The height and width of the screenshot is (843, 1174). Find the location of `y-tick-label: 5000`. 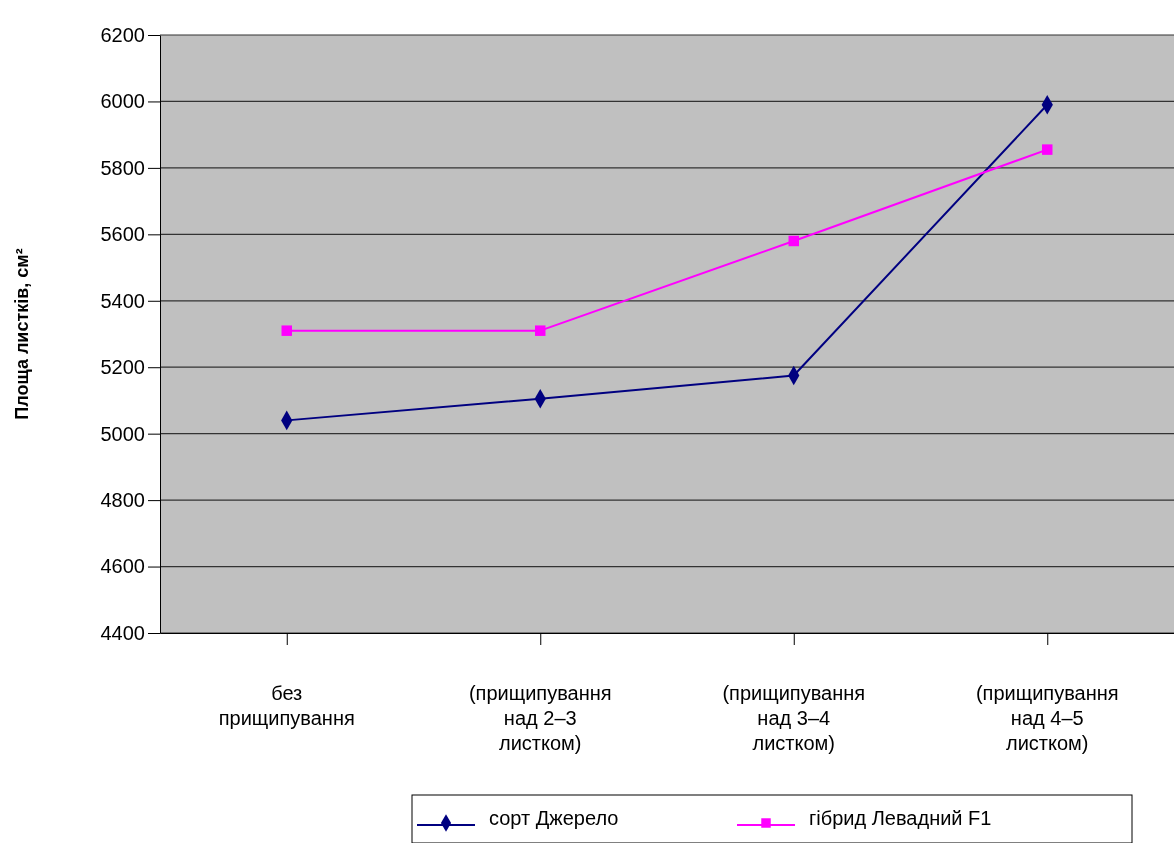

y-tick-label: 5000 is located at coordinates (122, 433).